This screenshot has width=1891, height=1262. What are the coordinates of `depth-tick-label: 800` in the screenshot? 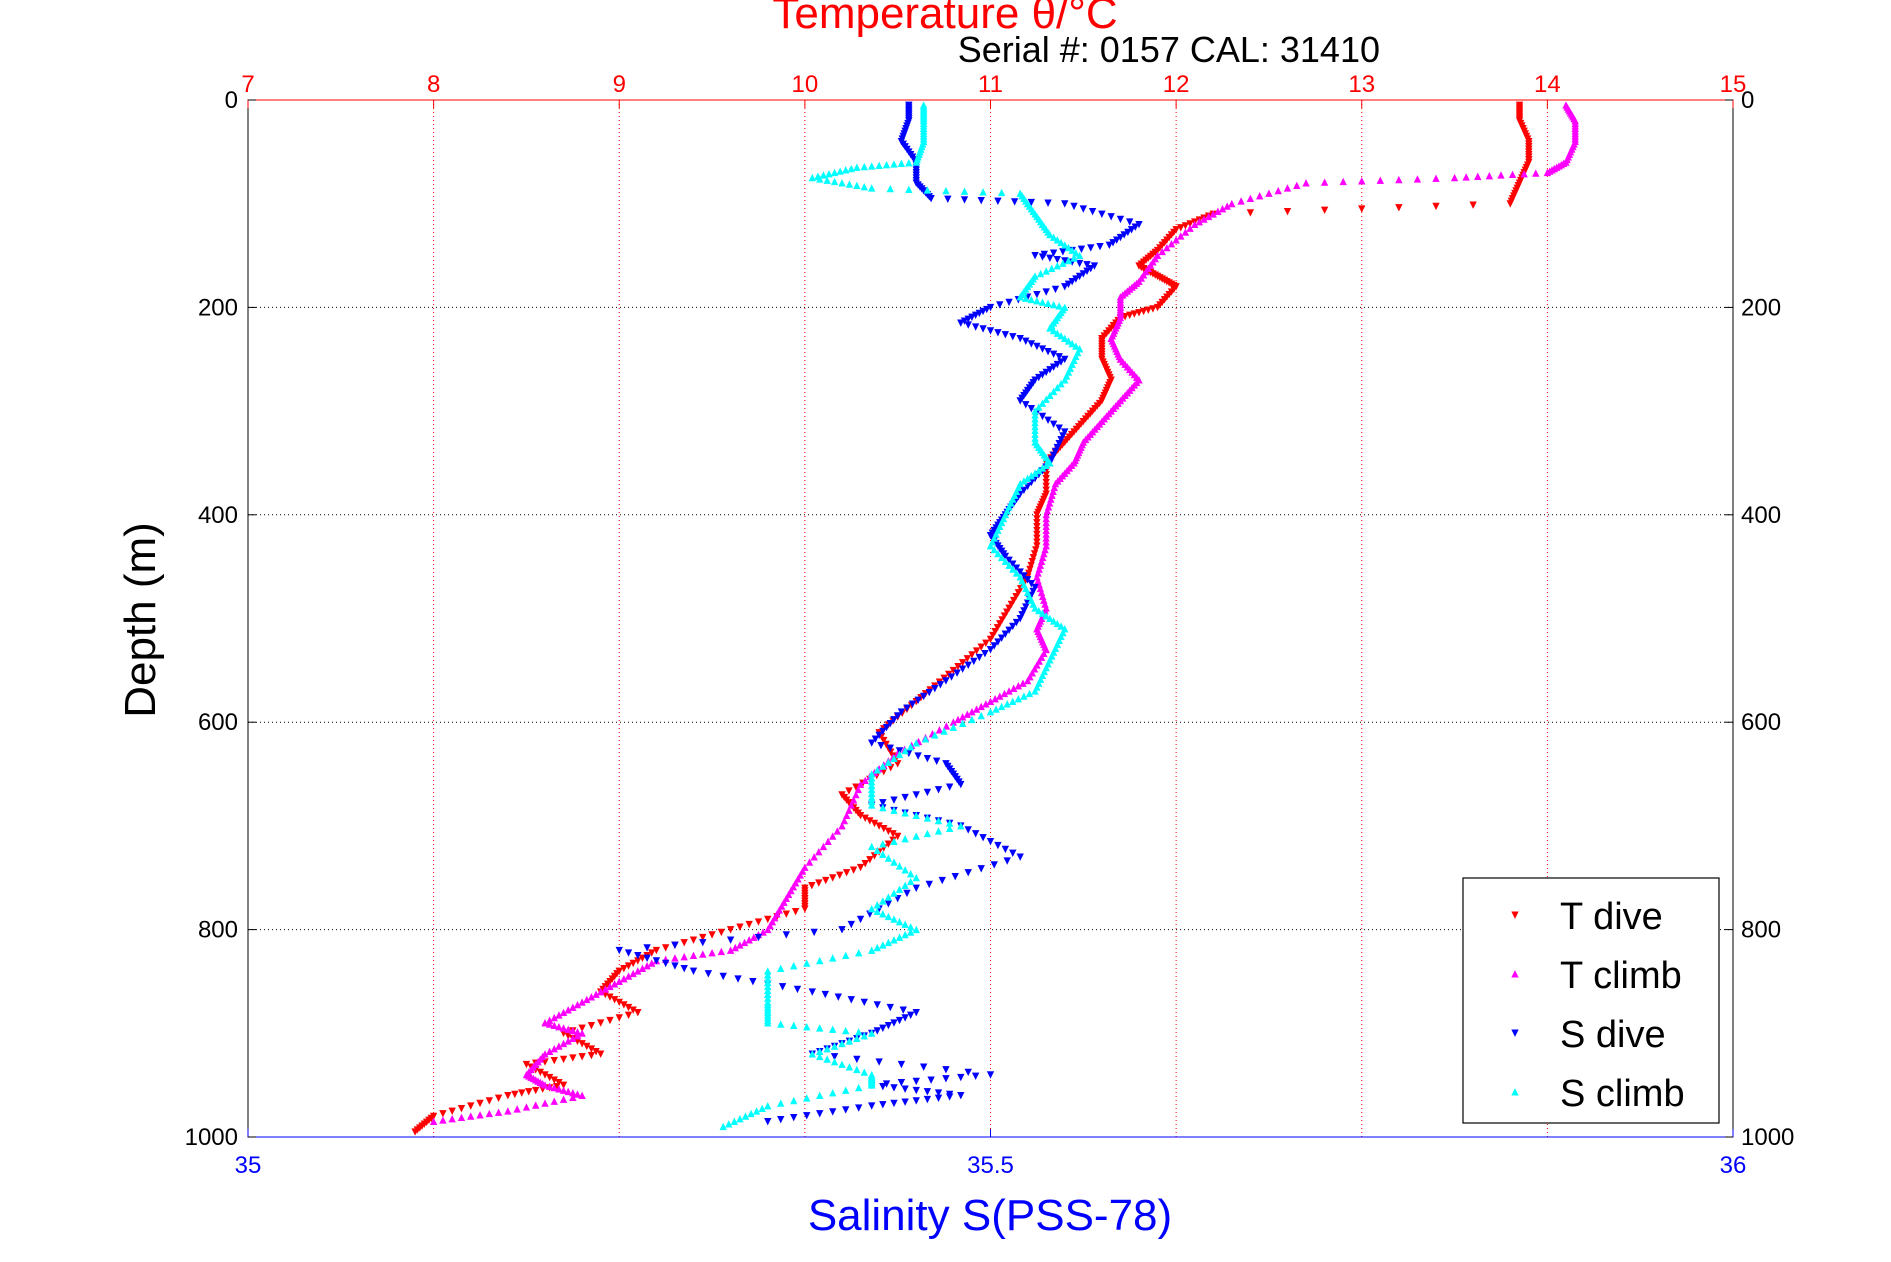 It's located at (1761, 930).